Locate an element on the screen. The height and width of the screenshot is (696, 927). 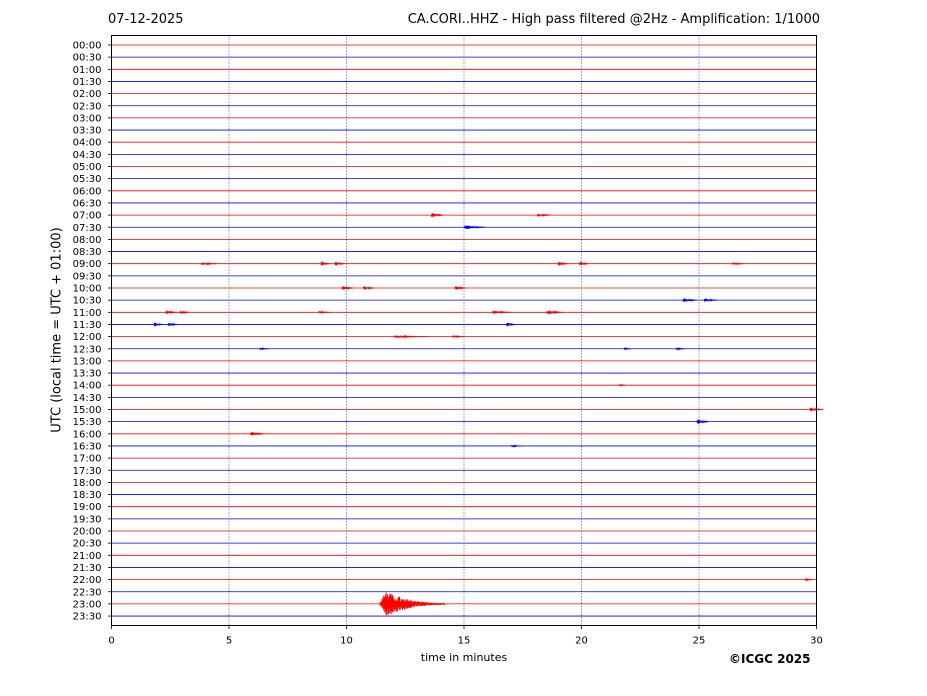
y-tick-label: 04:00 is located at coordinates (87, 143).